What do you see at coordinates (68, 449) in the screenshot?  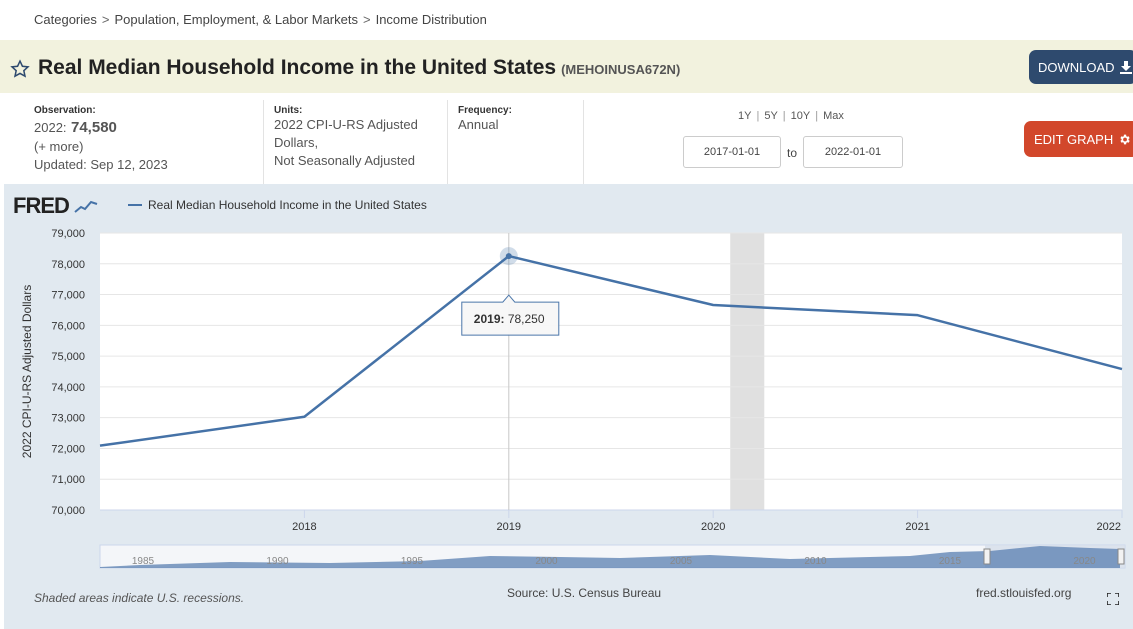 I see `y-tick-label: 72,000` at bounding box center [68, 449].